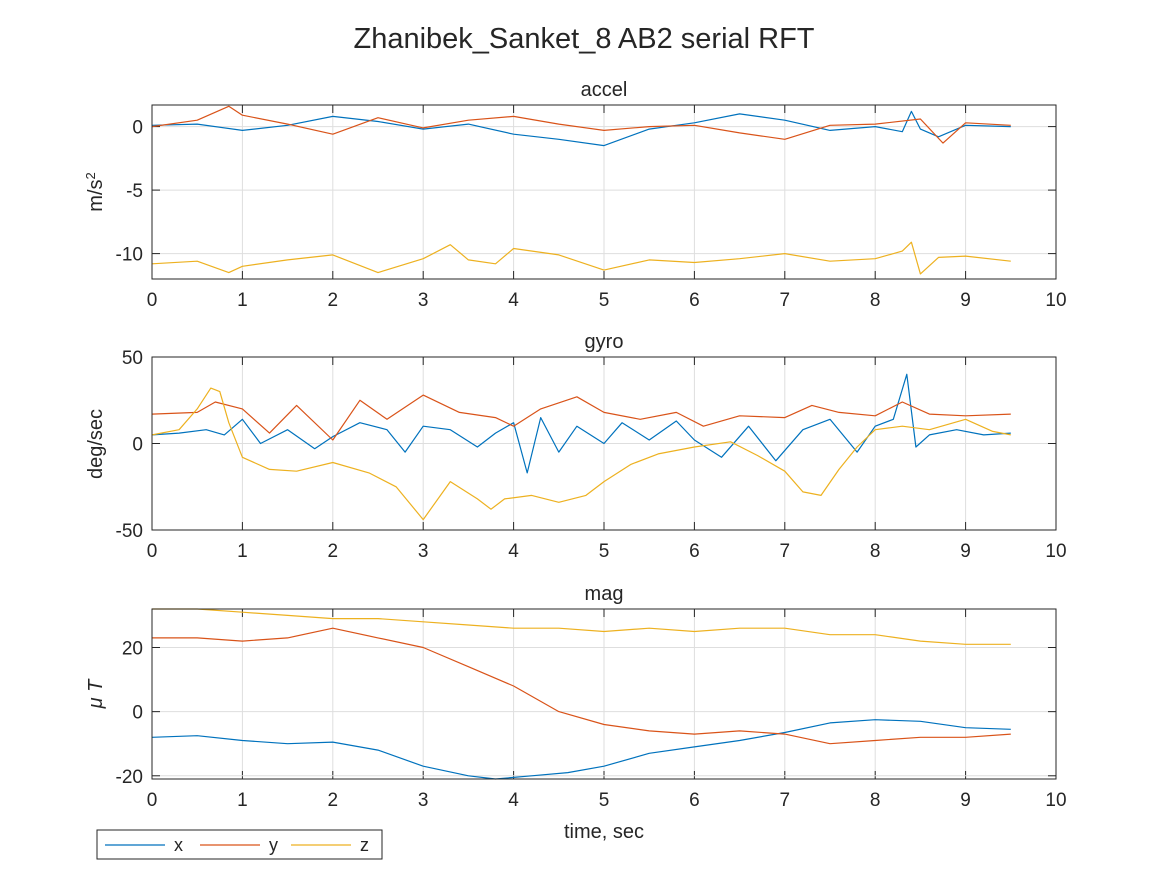  Describe the element at coordinates (604, 800) in the screenshot. I see `mag-x-tick-label: 5` at that location.